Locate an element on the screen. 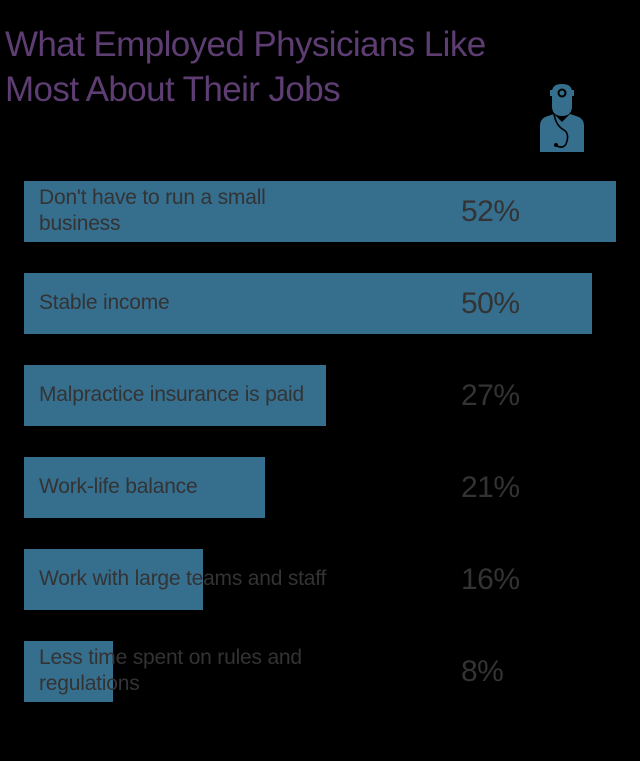 Image resolution: width=640 pixels, height=761 pixels. bar-row-large-teams: Work with large teams and staff 16% is located at coordinates (324, 579).